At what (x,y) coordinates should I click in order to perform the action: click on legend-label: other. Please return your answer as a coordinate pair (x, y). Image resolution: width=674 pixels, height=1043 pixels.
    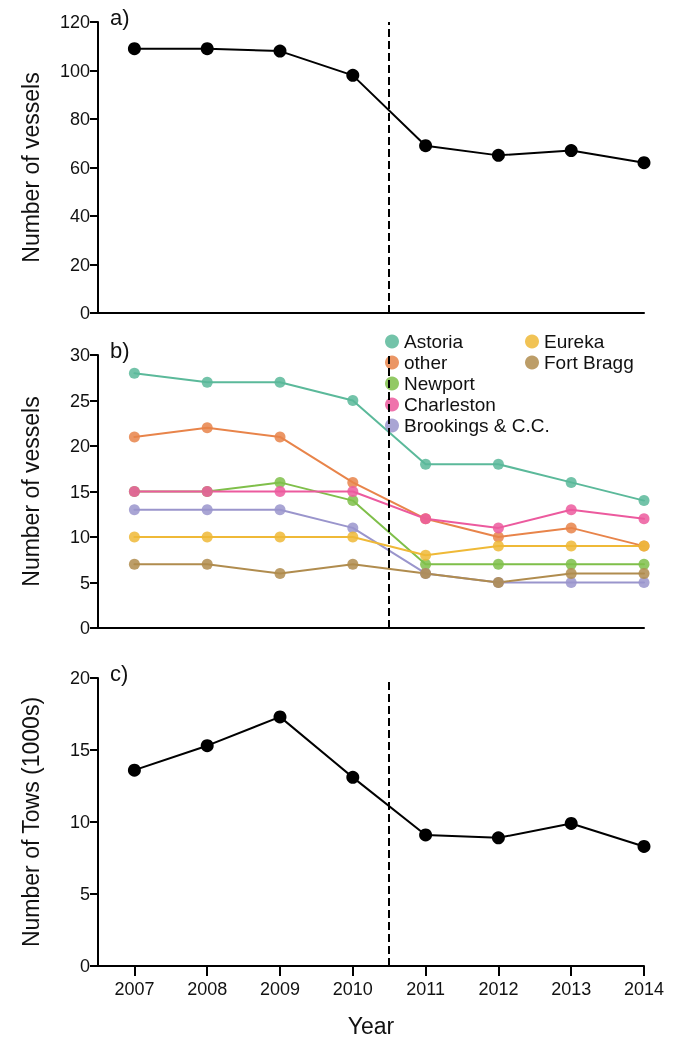
    Looking at the image, I should click on (426, 362).